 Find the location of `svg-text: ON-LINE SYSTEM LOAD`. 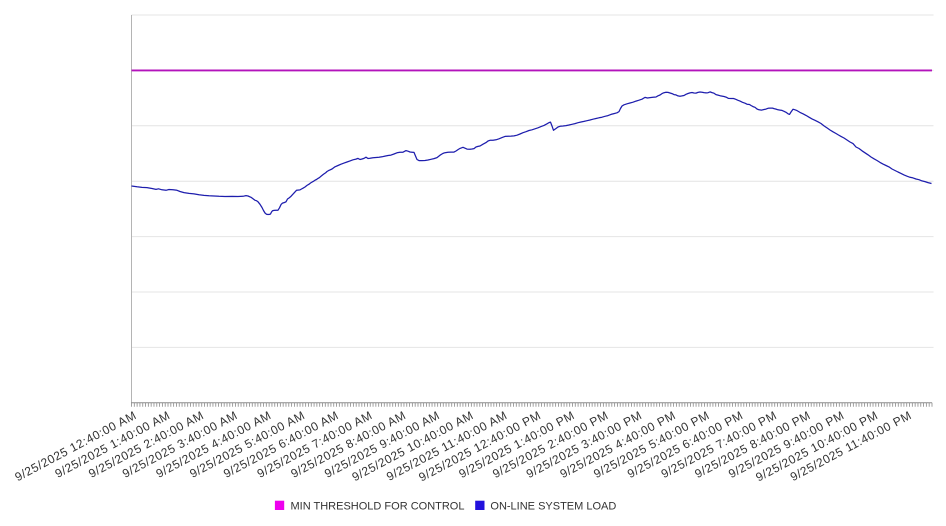

svg-text: ON-LINE SYSTEM LOAD is located at coordinates (553, 506).